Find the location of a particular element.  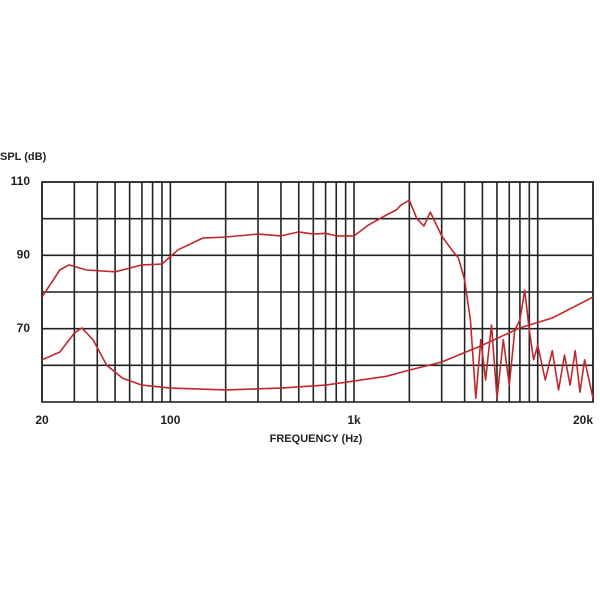

line-series is located at coordinates (317, 343).